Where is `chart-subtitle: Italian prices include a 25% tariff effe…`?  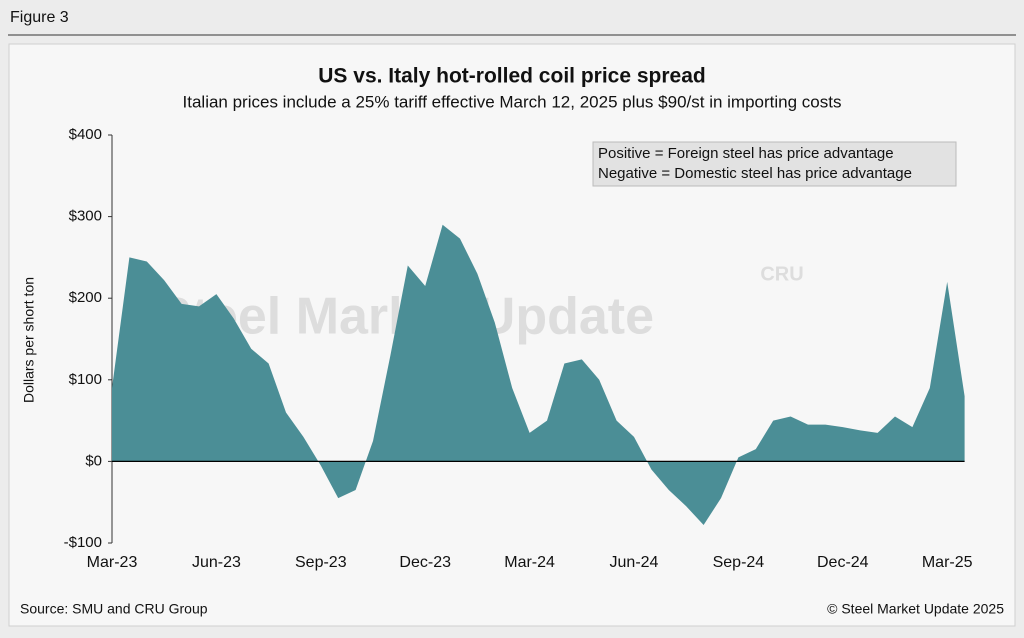
chart-subtitle: Italian prices include a 25% tariff effe… is located at coordinates (512, 101).